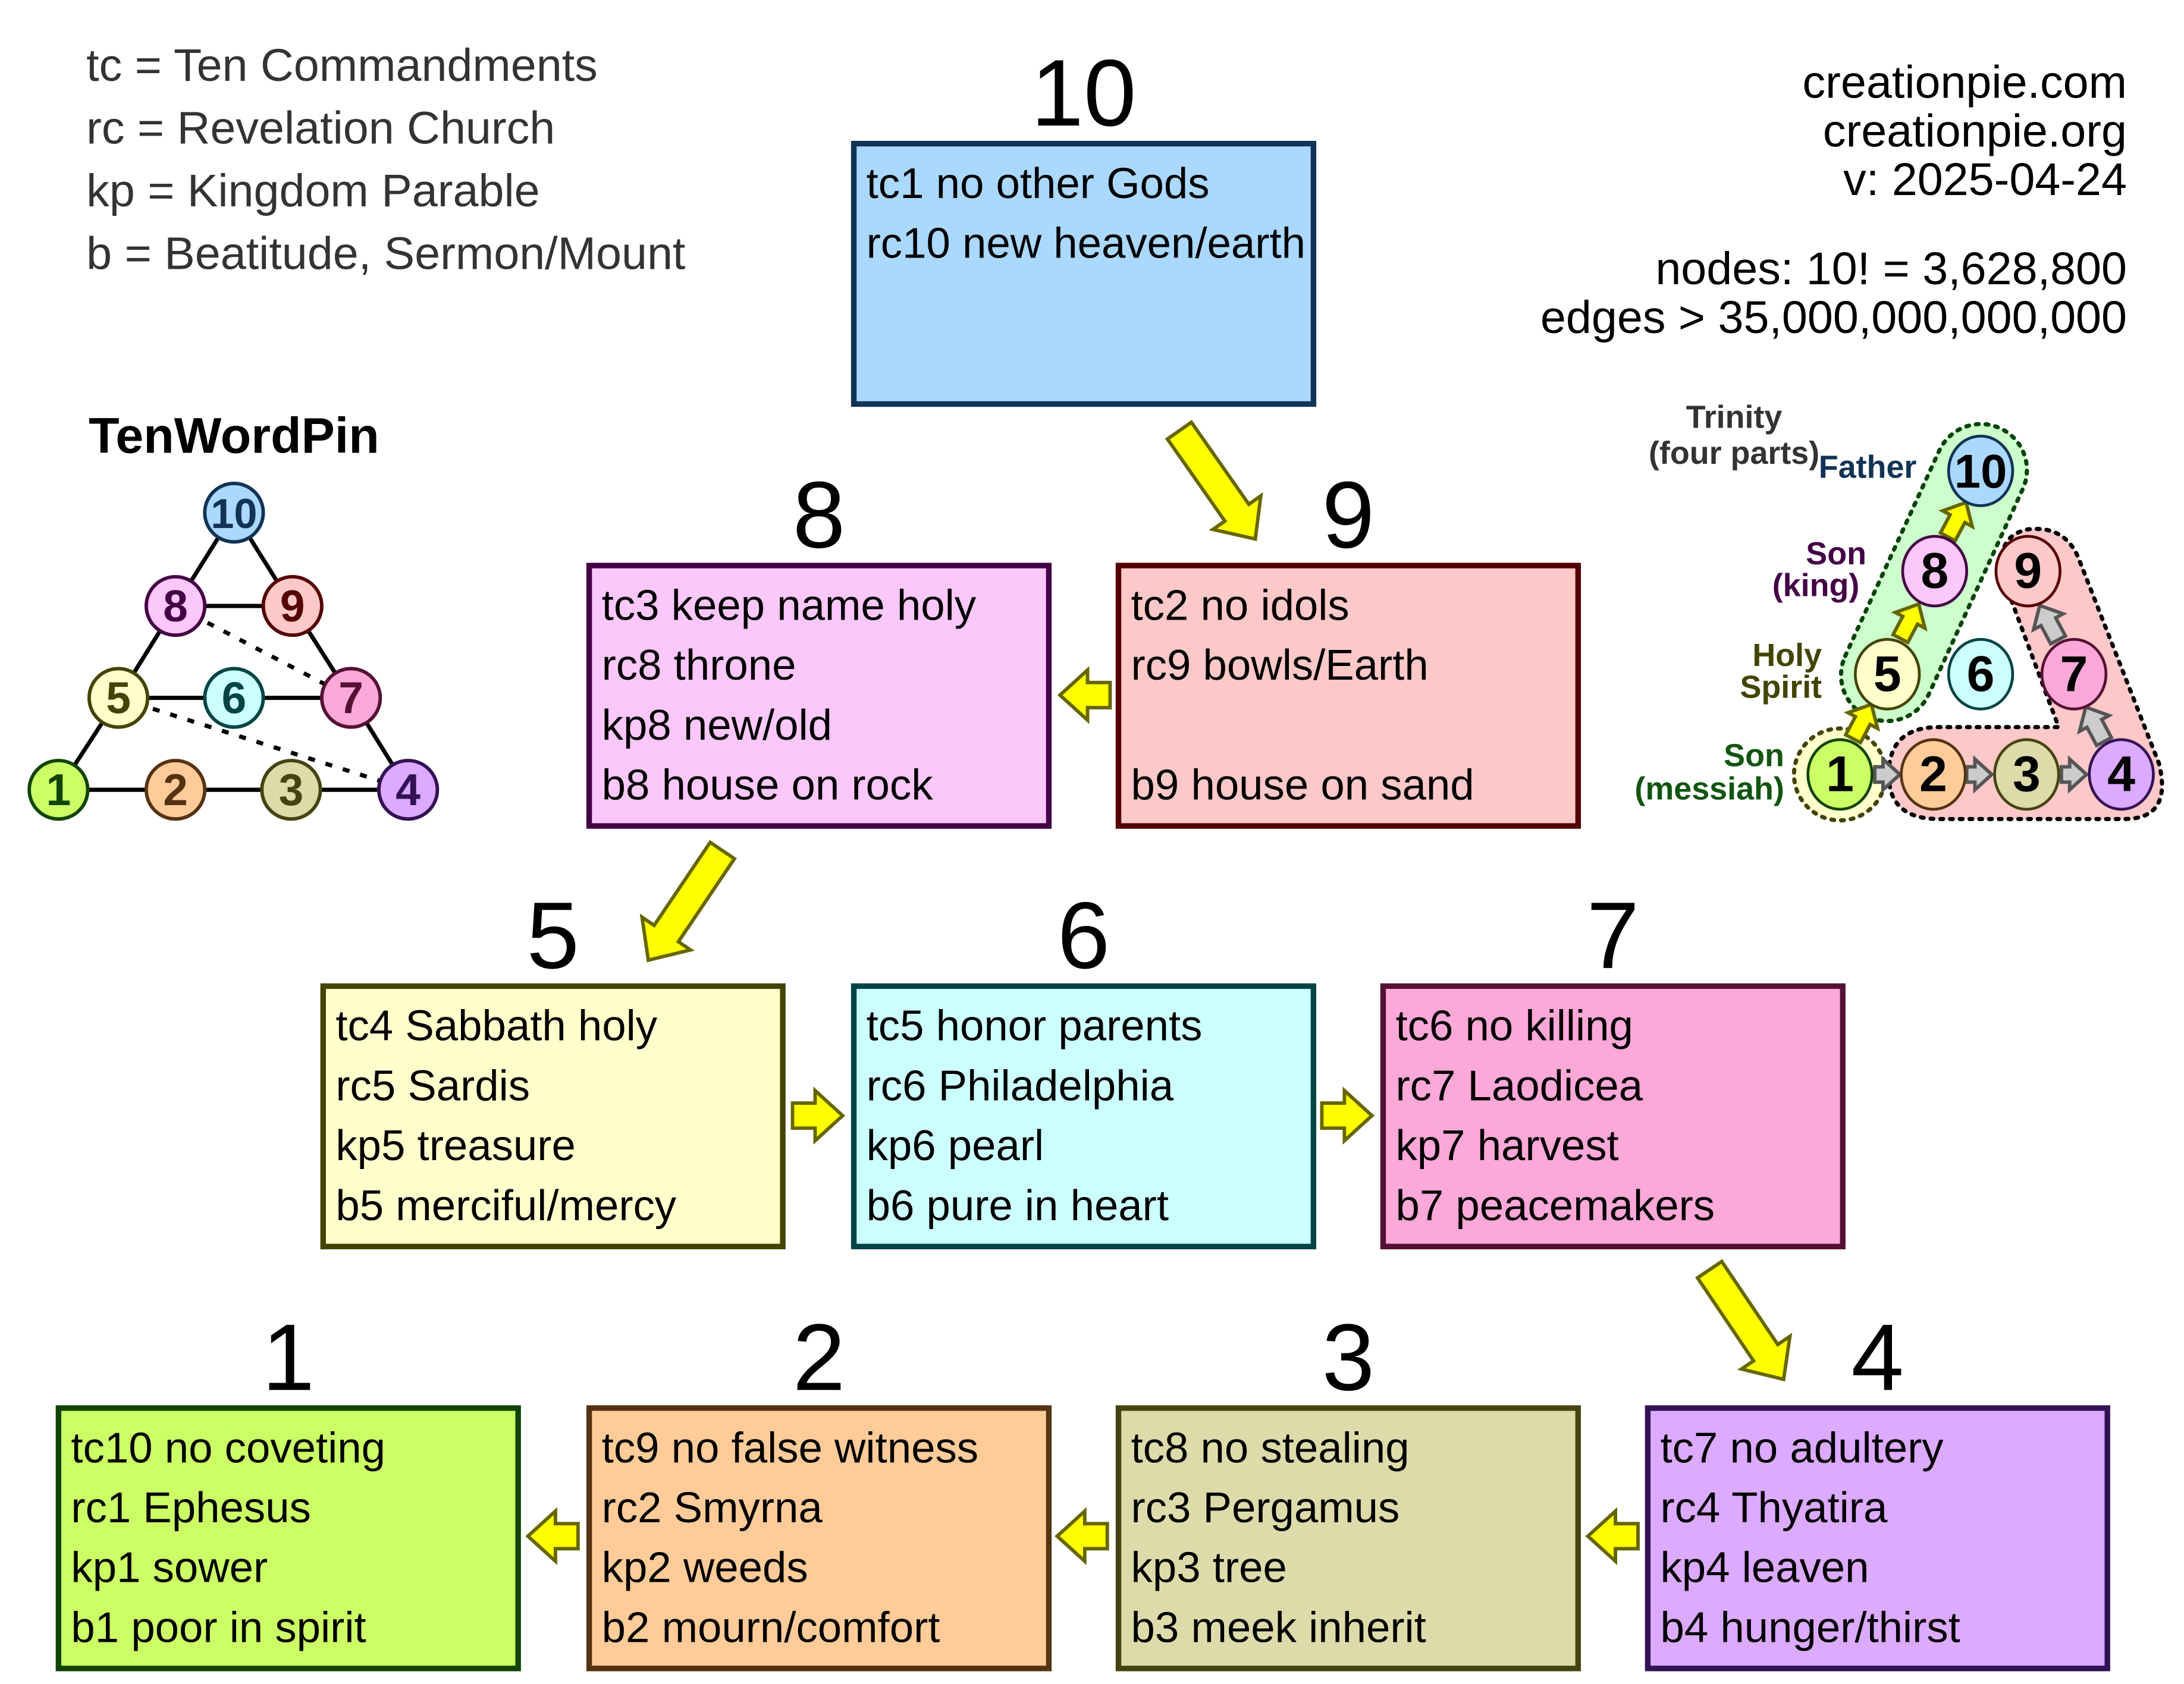  I want to click on pin-node-label: 9, so click(292, 606).